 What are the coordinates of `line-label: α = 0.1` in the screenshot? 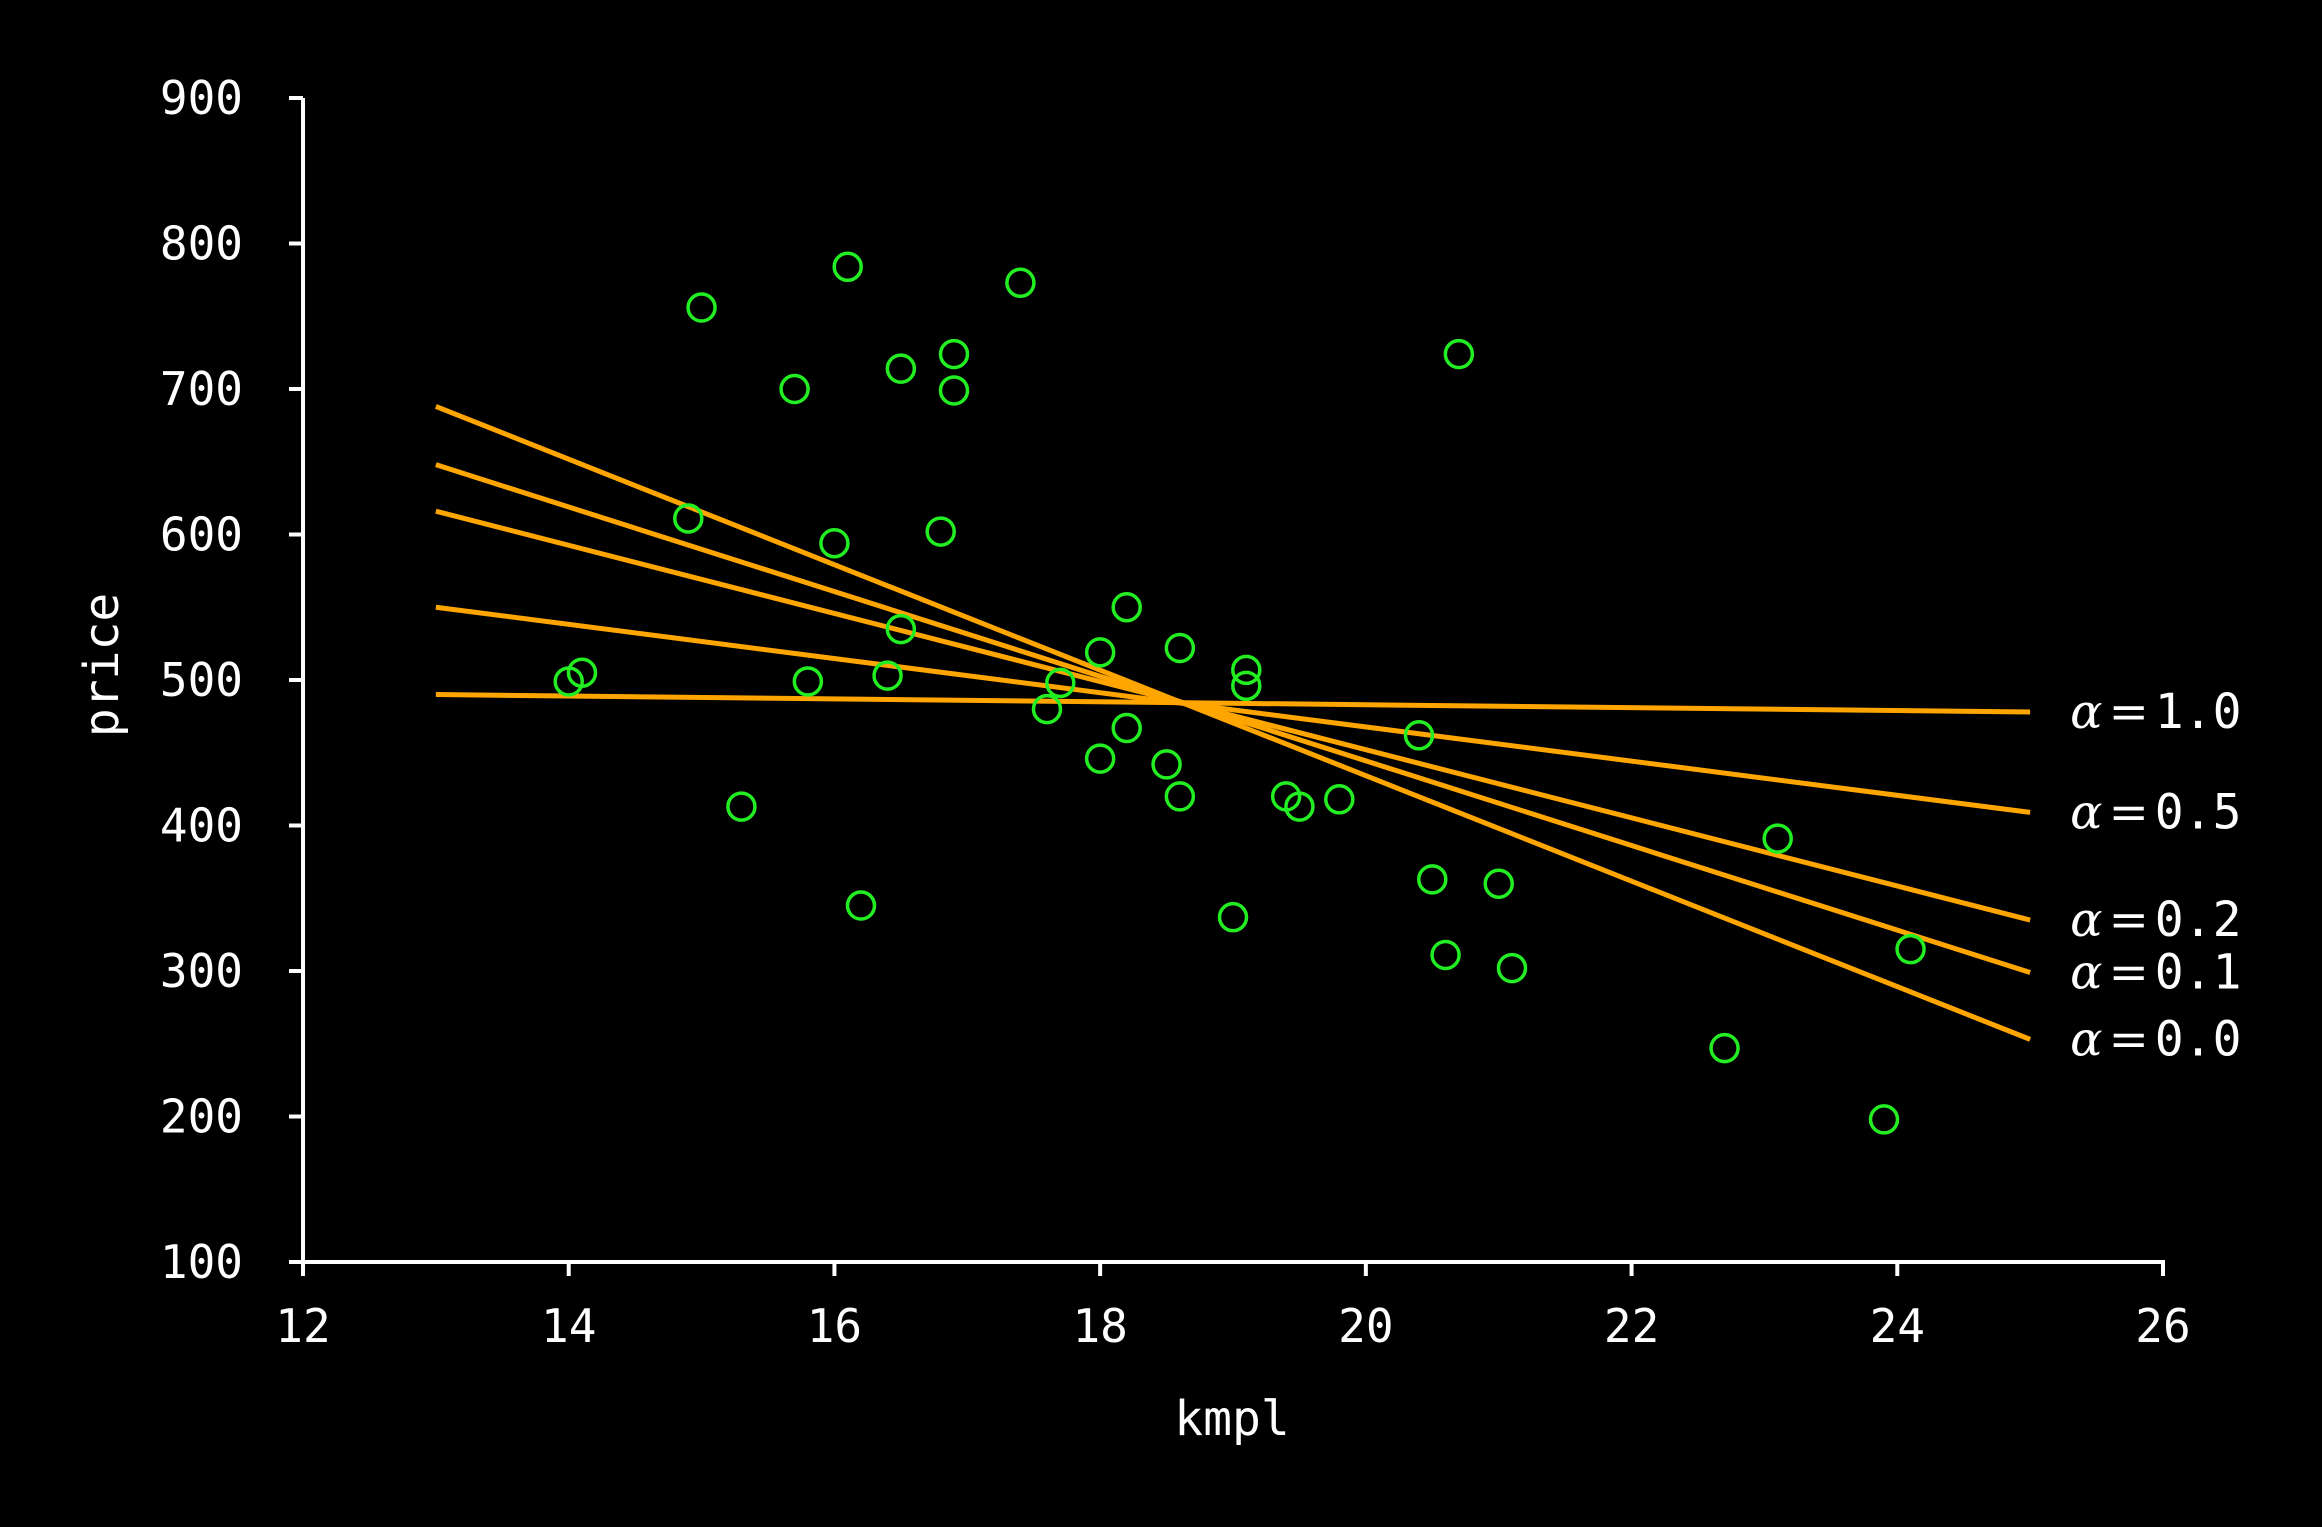 It's located at (2155, 972).